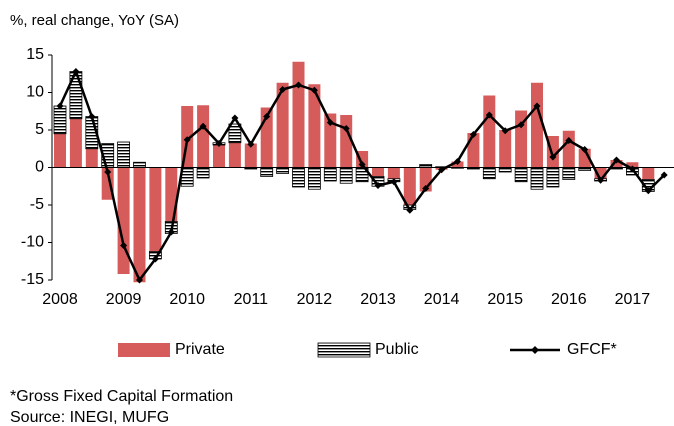 This screenshot has height=426, width=674. I want to click on legend-label: GFCF*, so click(592, 349).